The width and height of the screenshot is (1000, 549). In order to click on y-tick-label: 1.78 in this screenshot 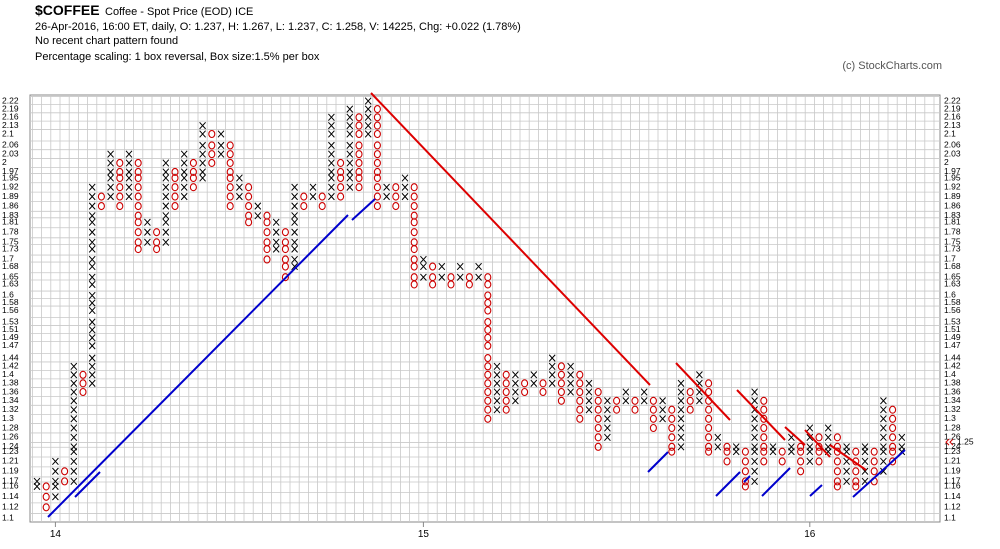, I will do `click(10, 231)`.